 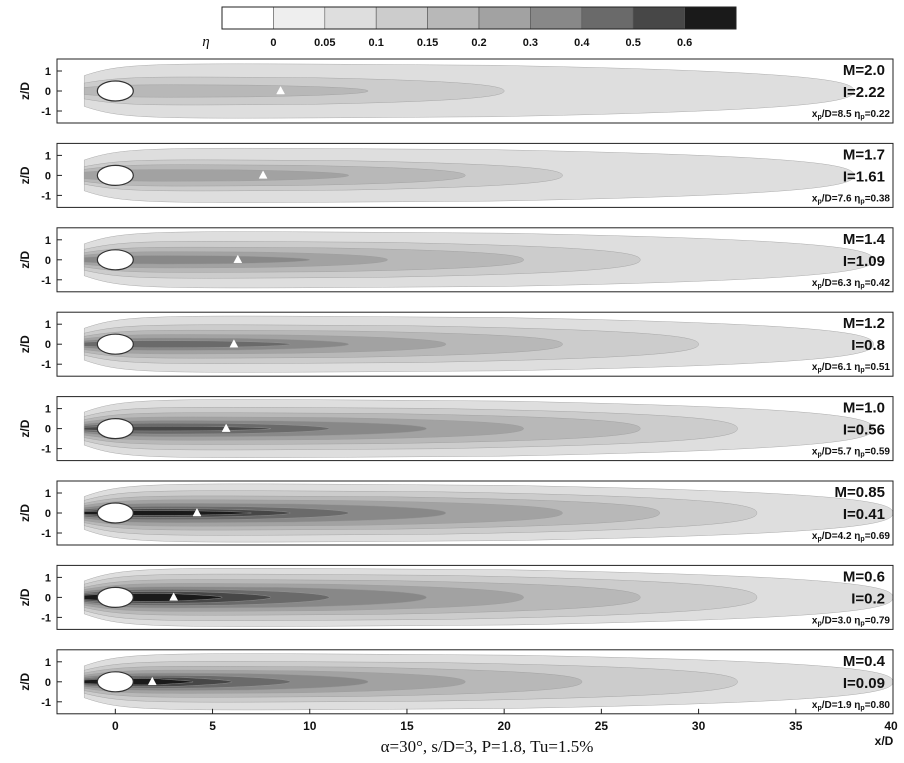 I want to click on blowing-ratio-label: M=1.7, so click(x=864, y=154).